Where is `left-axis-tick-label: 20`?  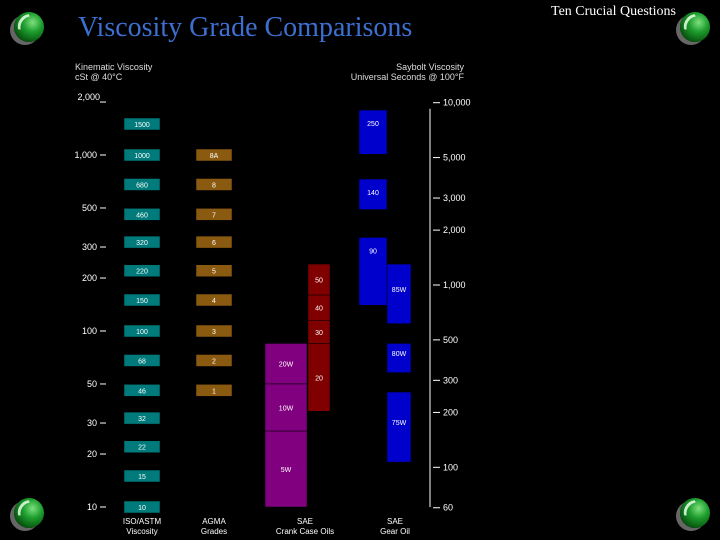
left-axis-tick-label: 20 is located at coordinates (92, 454).